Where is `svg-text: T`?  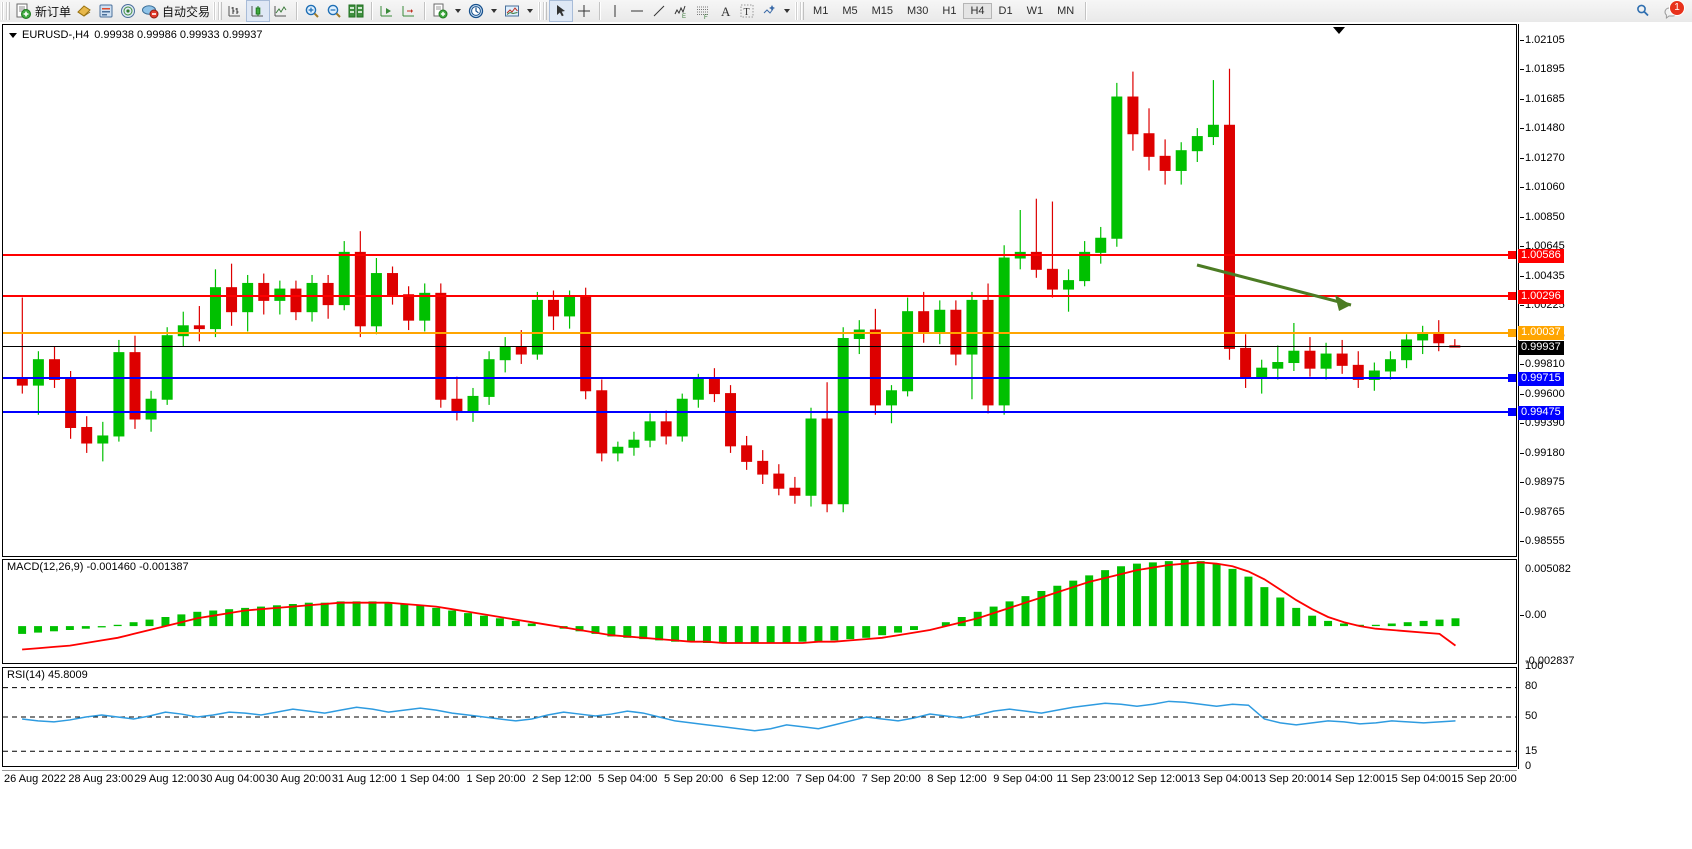
svg-text: T is located at coordinates (747, 12).